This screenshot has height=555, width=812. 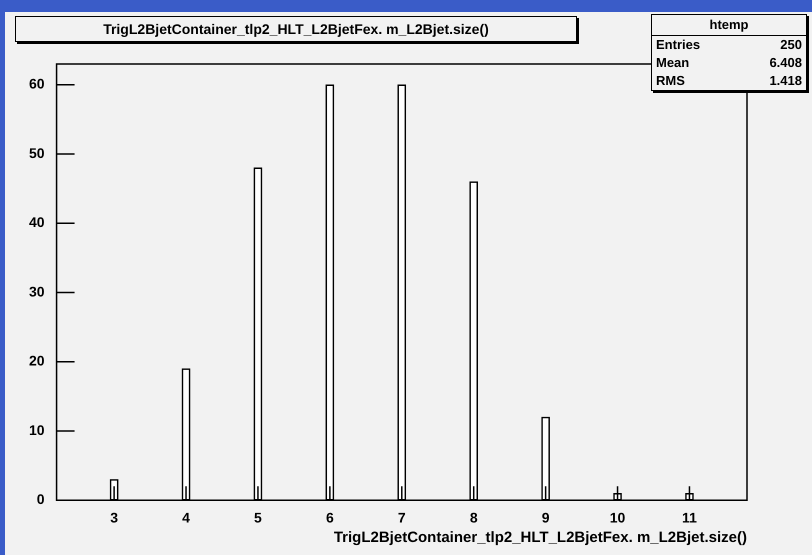 I want to click on x-tick-label: 9, so click(x=546, y=517).